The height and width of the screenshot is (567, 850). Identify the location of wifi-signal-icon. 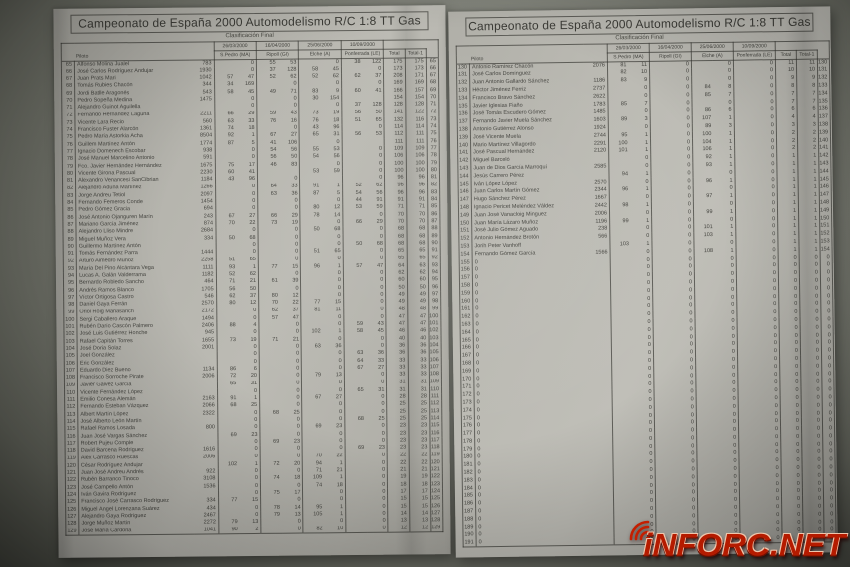
(640, 530).